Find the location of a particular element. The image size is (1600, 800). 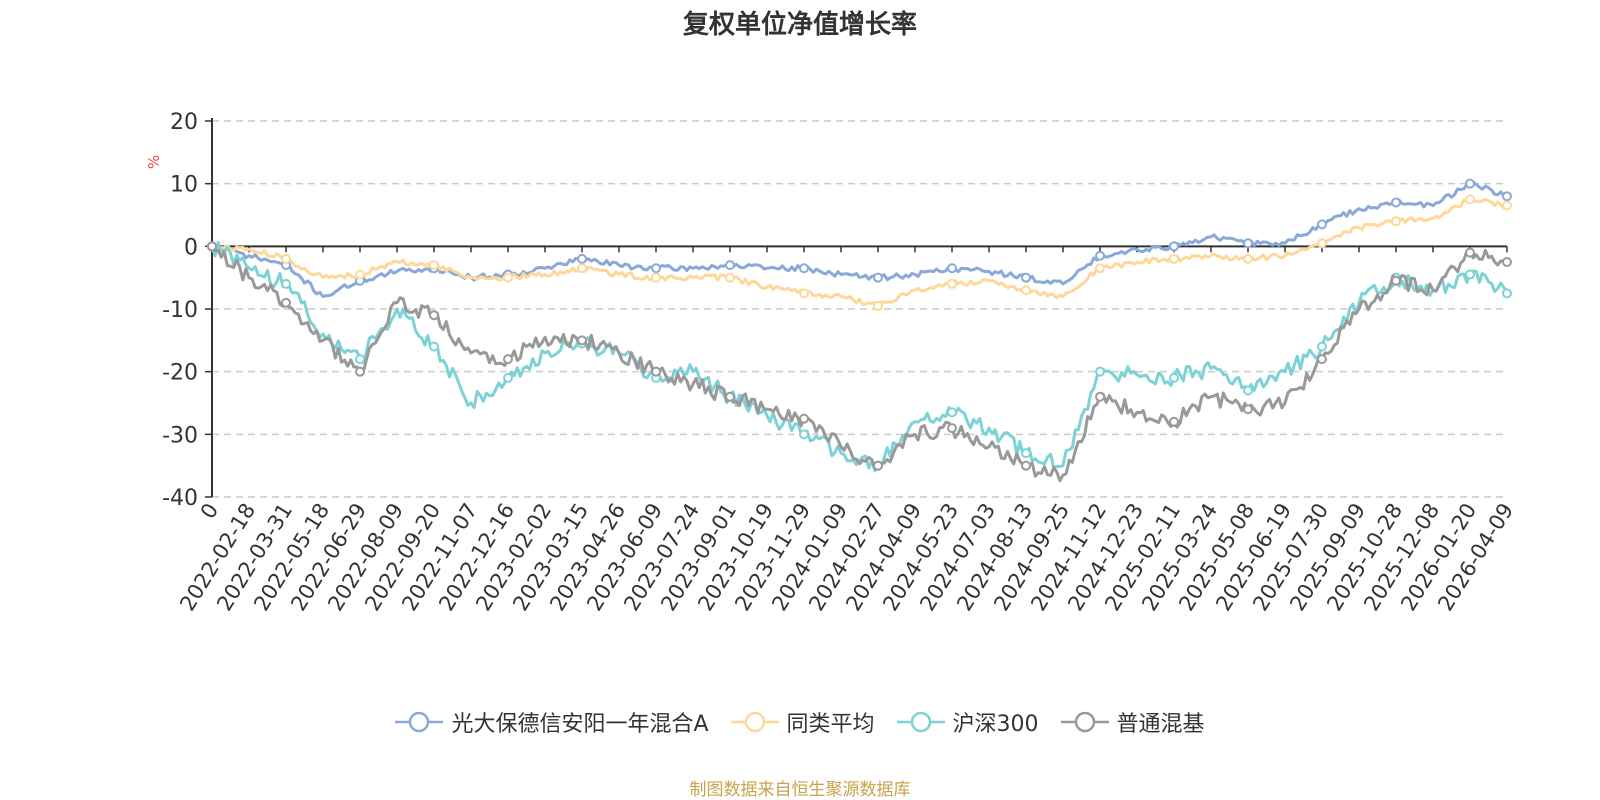

y-axis-unit: % is located at coordinates (154, 162).